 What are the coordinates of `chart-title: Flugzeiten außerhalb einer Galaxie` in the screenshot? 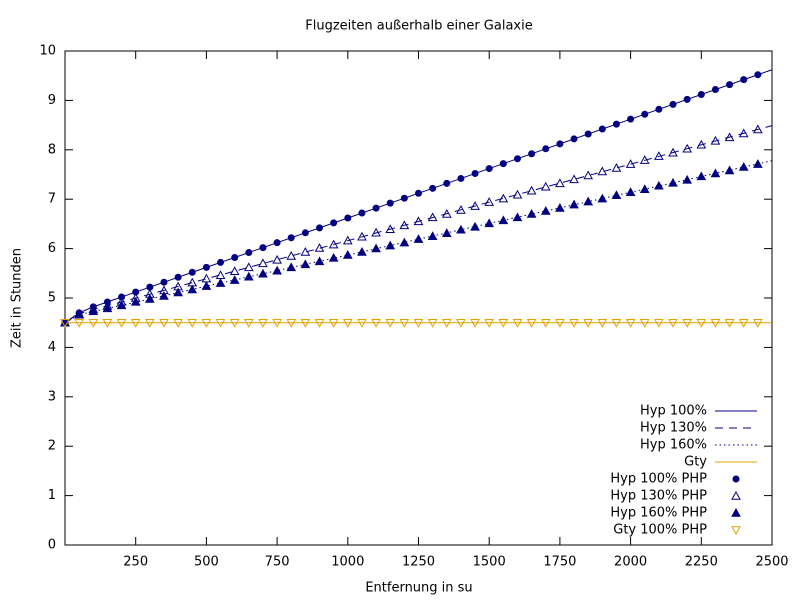 It's located at (418, 26).